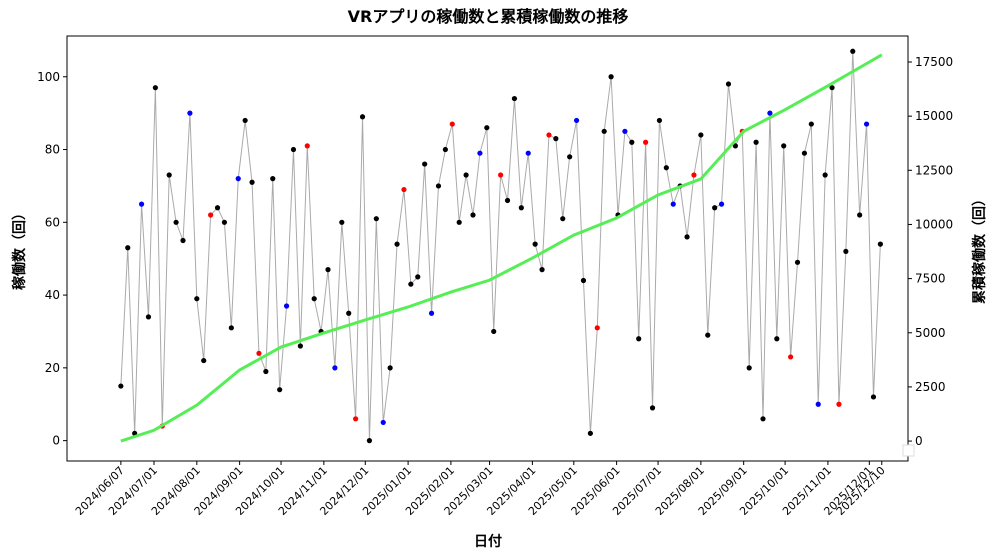 The image size is (993, 556). Describe the element at coordinates (52, 222) in the screenshot. I see `y-tick-label: 60` at that location.